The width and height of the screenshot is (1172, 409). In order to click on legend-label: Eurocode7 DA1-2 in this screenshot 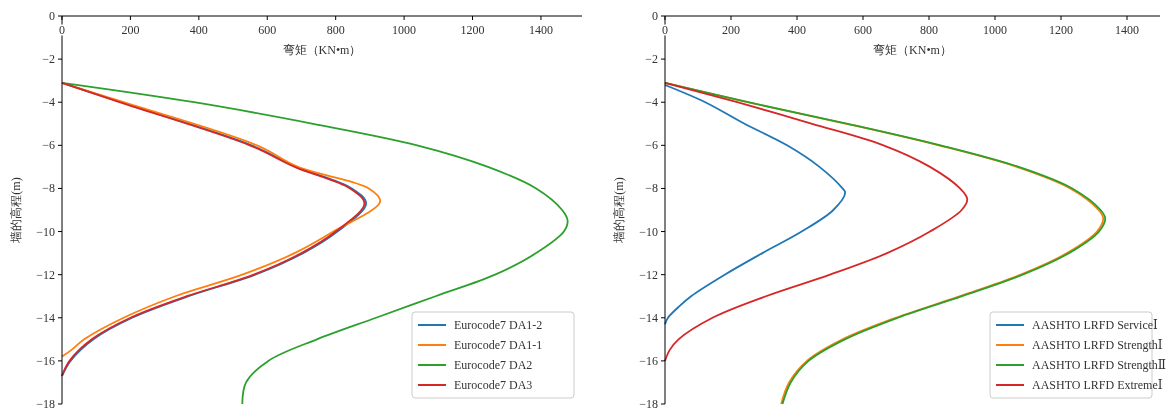, I will do `click(498, 325)`.